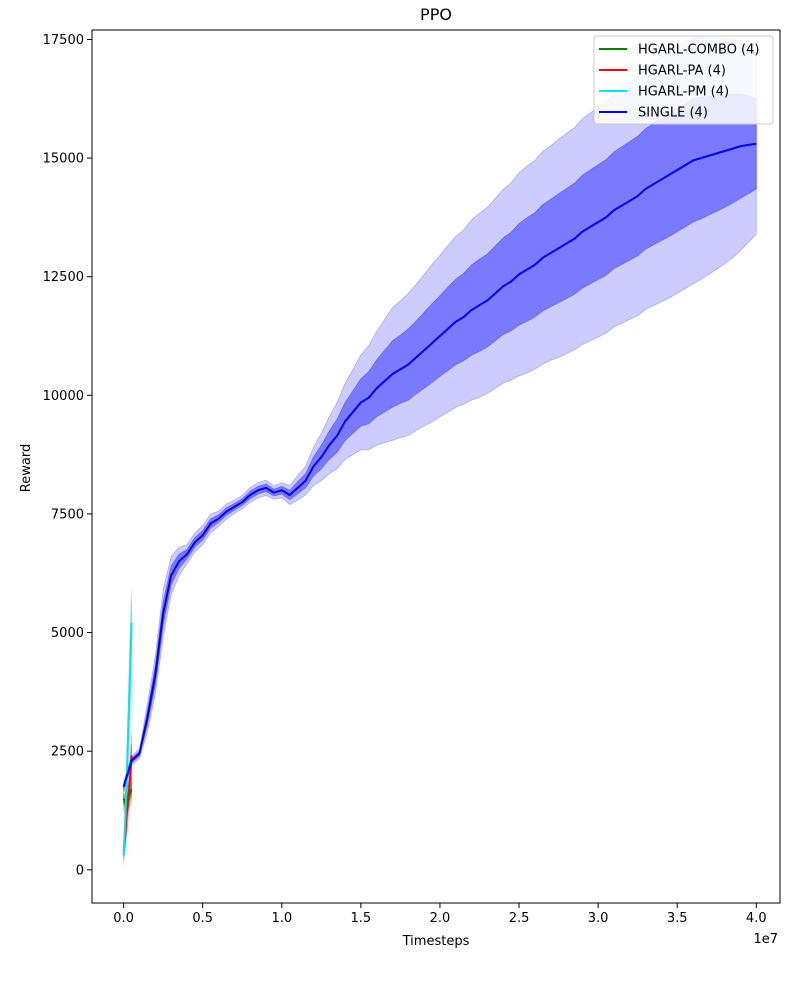 This screenshot has height=1000, width=800. What do you see at coordinates (677, 918) in the screenshot?
I see `x-tick-label: 3.5` at bounding box center [677, 918].